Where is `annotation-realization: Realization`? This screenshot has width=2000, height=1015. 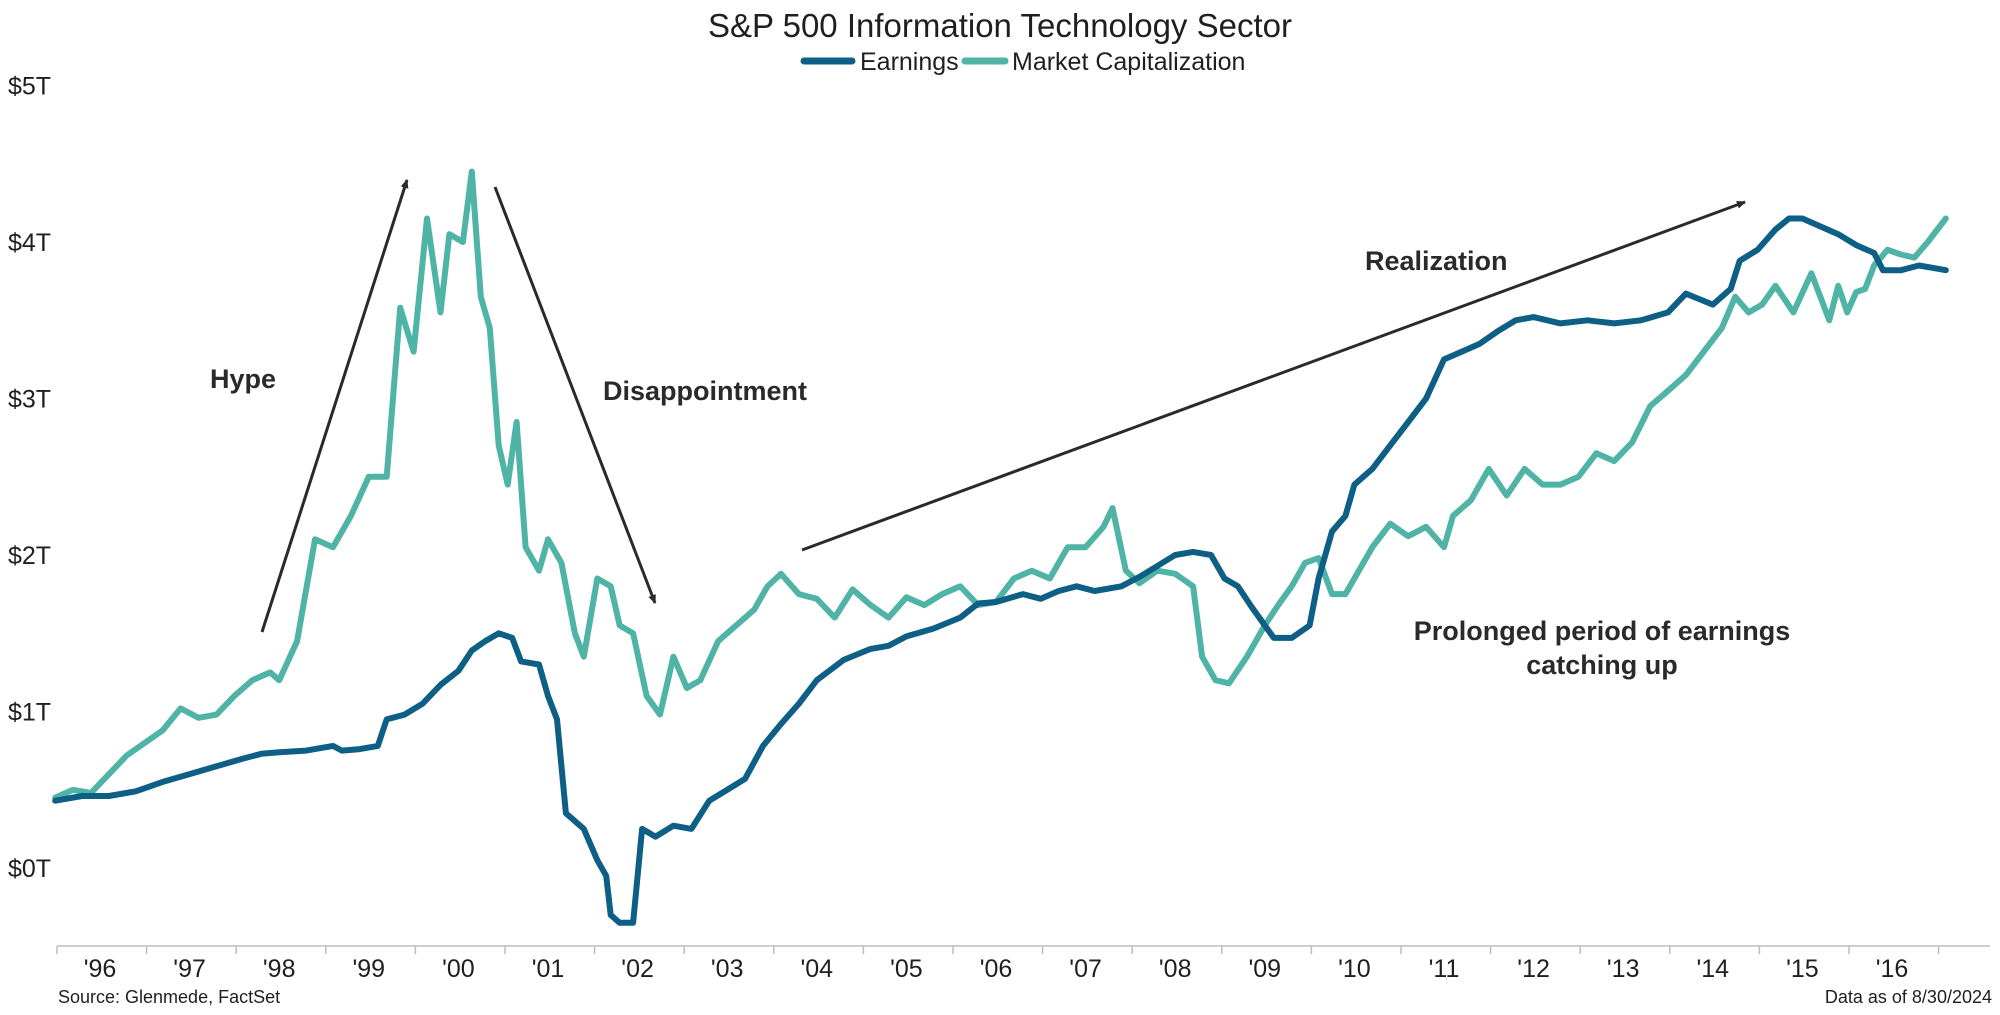 annotation-realization: Realization is located at coordinates (1436, 261).